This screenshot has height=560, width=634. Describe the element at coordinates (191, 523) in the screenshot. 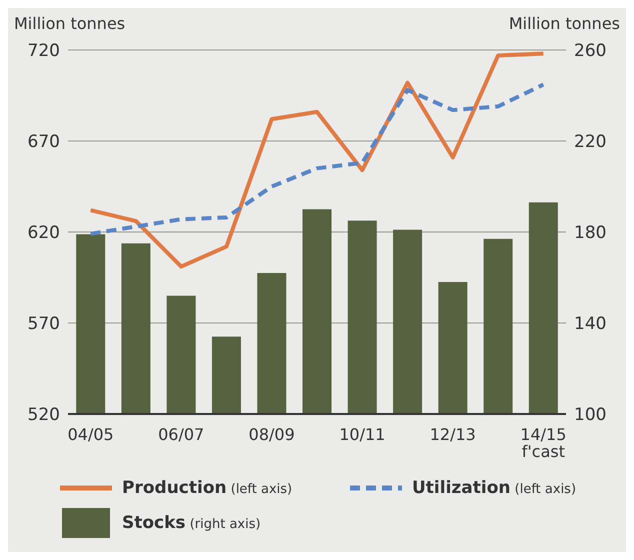

I see `legend-label: Stocks (right axis)` at that location.